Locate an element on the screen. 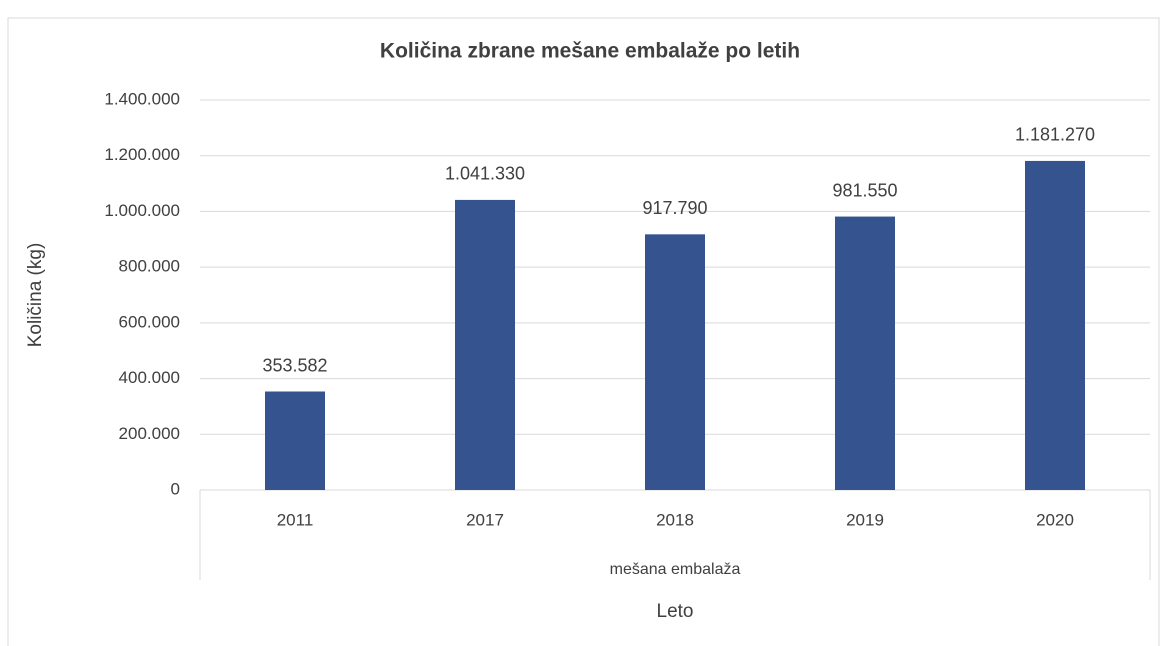  category-group-label: mešana embalaža is located at coordinates (675, 569).